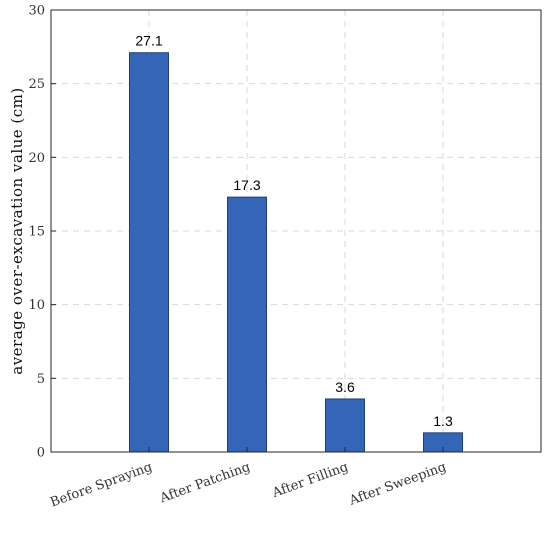 The width and height of the screenshot is (550, 537). Describe the element at coordinates (41, 453) in the screenshot. I see `y-tick-label: 0` at that location.